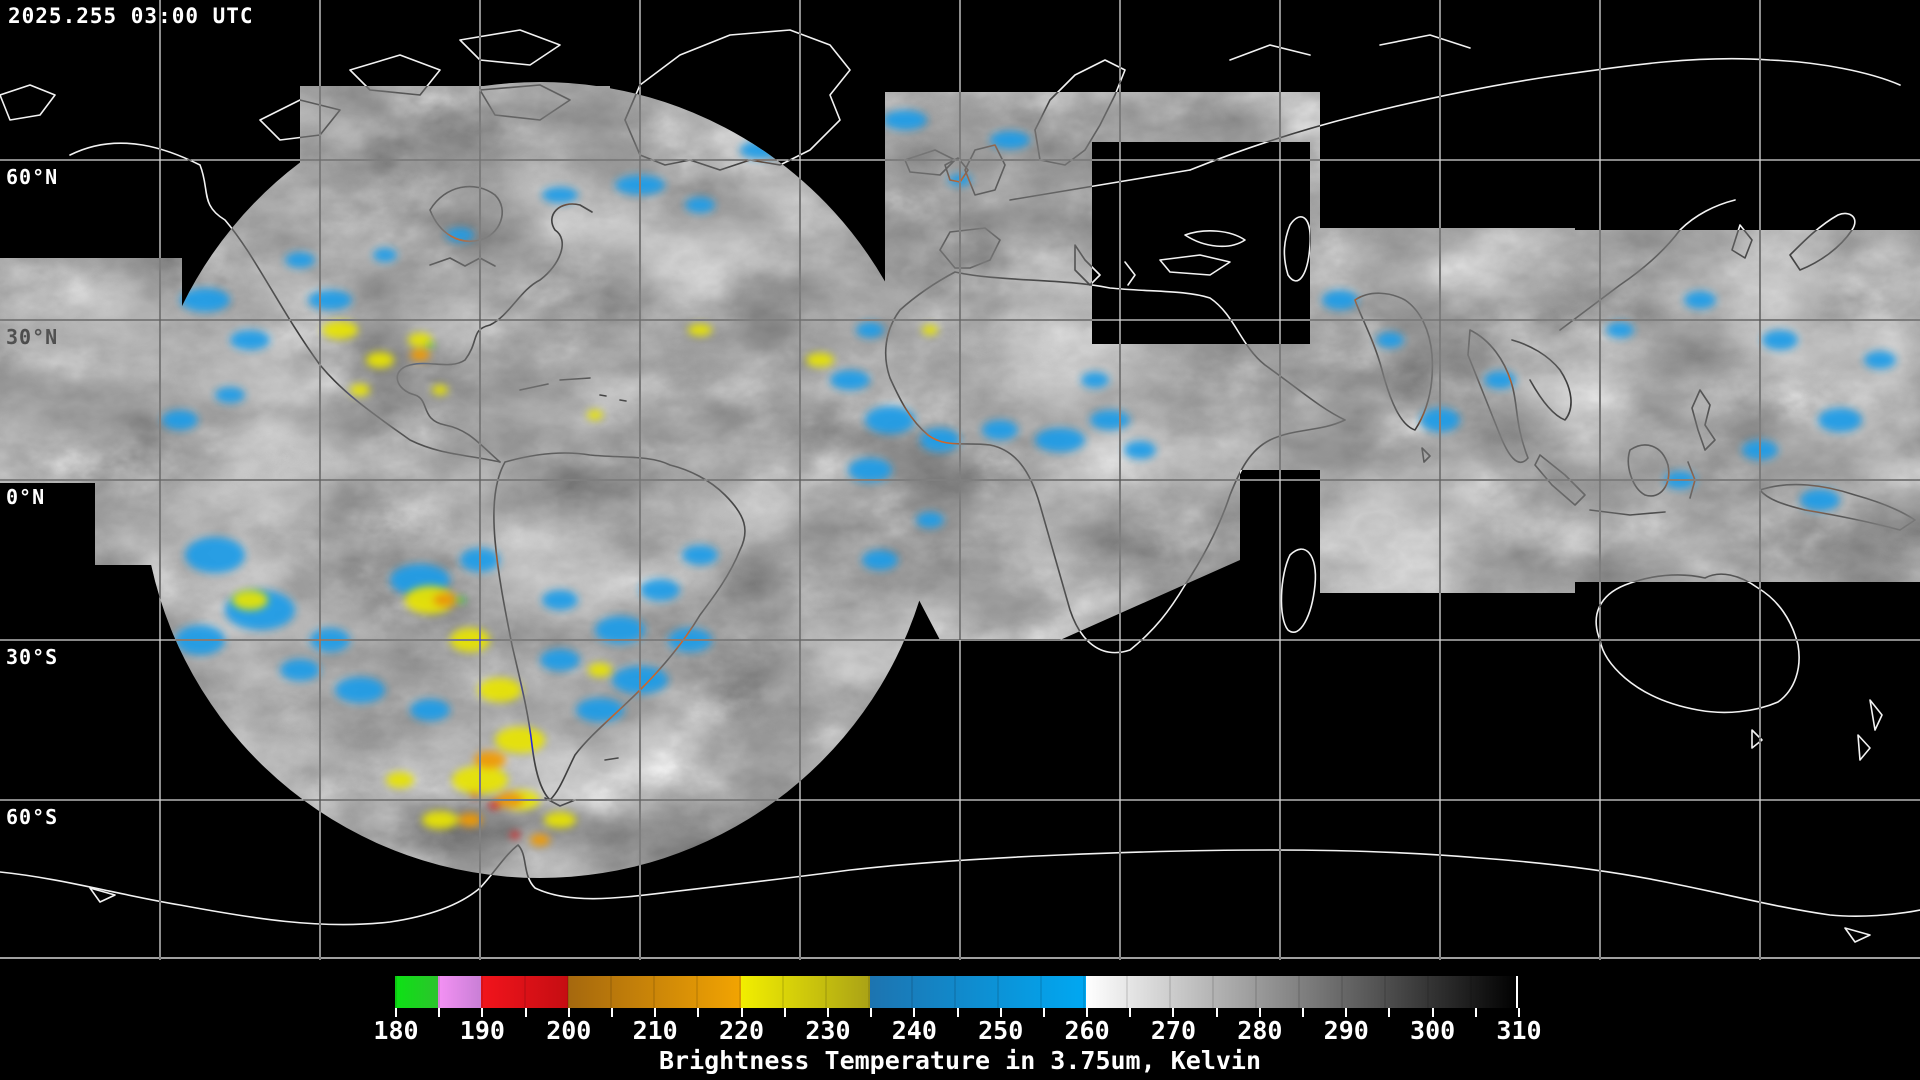 This screenshot has width=1920, height=1080. Describe the element at coordinates (32, 177) in the screenshot. I see `latitude-label: 60°N` at that location.